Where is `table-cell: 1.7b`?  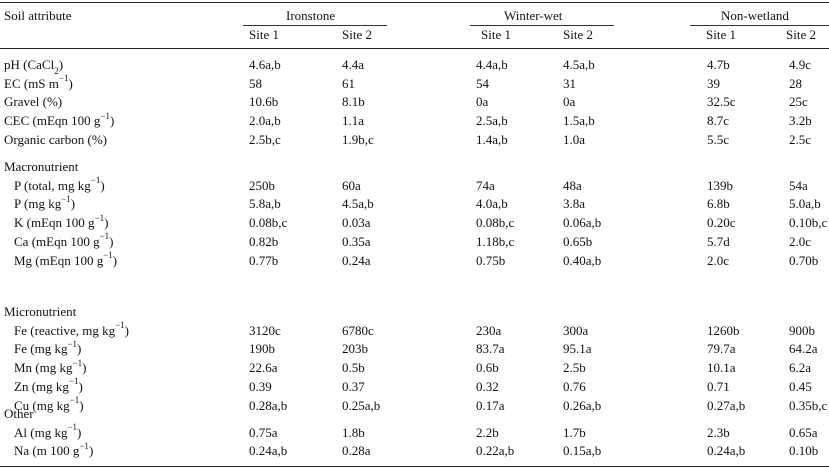
table-cell: 1.7b is located at coordinates (574, 432).